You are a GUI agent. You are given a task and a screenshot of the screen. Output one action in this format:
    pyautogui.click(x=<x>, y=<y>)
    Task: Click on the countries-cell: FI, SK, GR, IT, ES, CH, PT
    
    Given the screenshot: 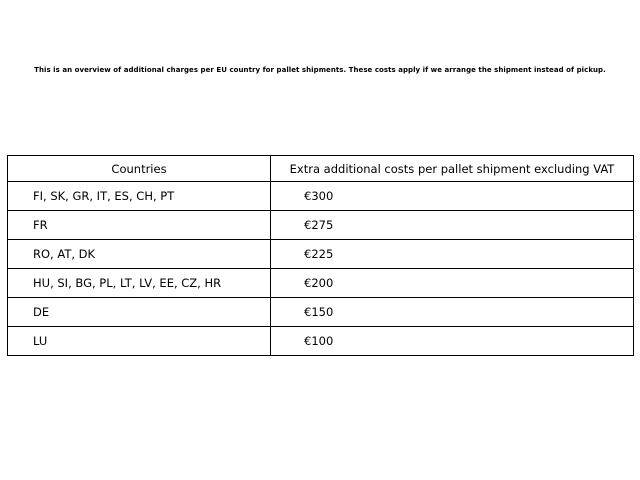 What is the action you would take?
    pyautogui.click(x=139, y=196)
    